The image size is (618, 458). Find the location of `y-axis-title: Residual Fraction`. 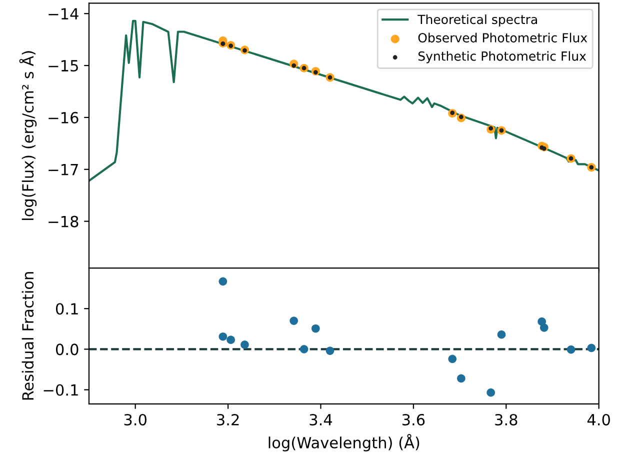

y-axis-title: Residual Fraction is located at coordinates (28, 336).